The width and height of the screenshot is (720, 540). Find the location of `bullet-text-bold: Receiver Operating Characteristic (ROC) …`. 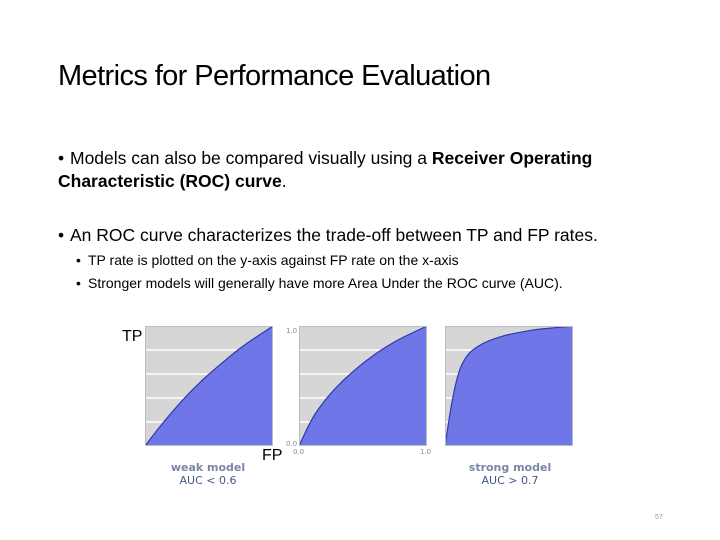

bullet-text-bold: Receiver Operating Characteristic (ROC) … is located at coordinates (325, 169).